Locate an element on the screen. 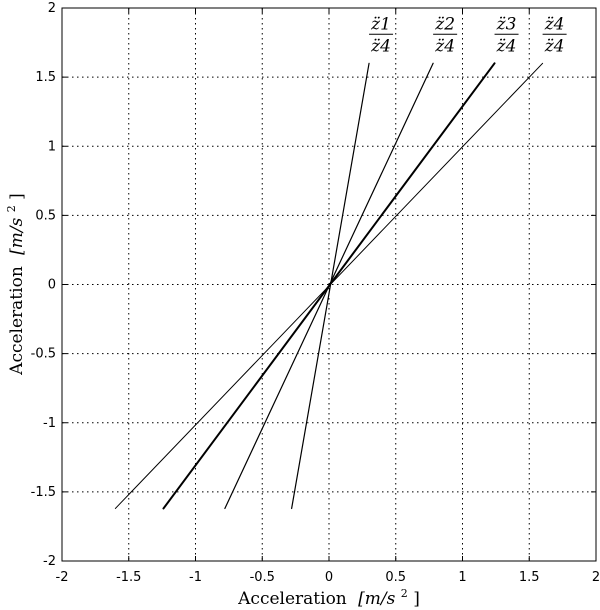 The image size is (600, 610). series-ratio-numerator: z̈1 is located at coordinates (380, 24).